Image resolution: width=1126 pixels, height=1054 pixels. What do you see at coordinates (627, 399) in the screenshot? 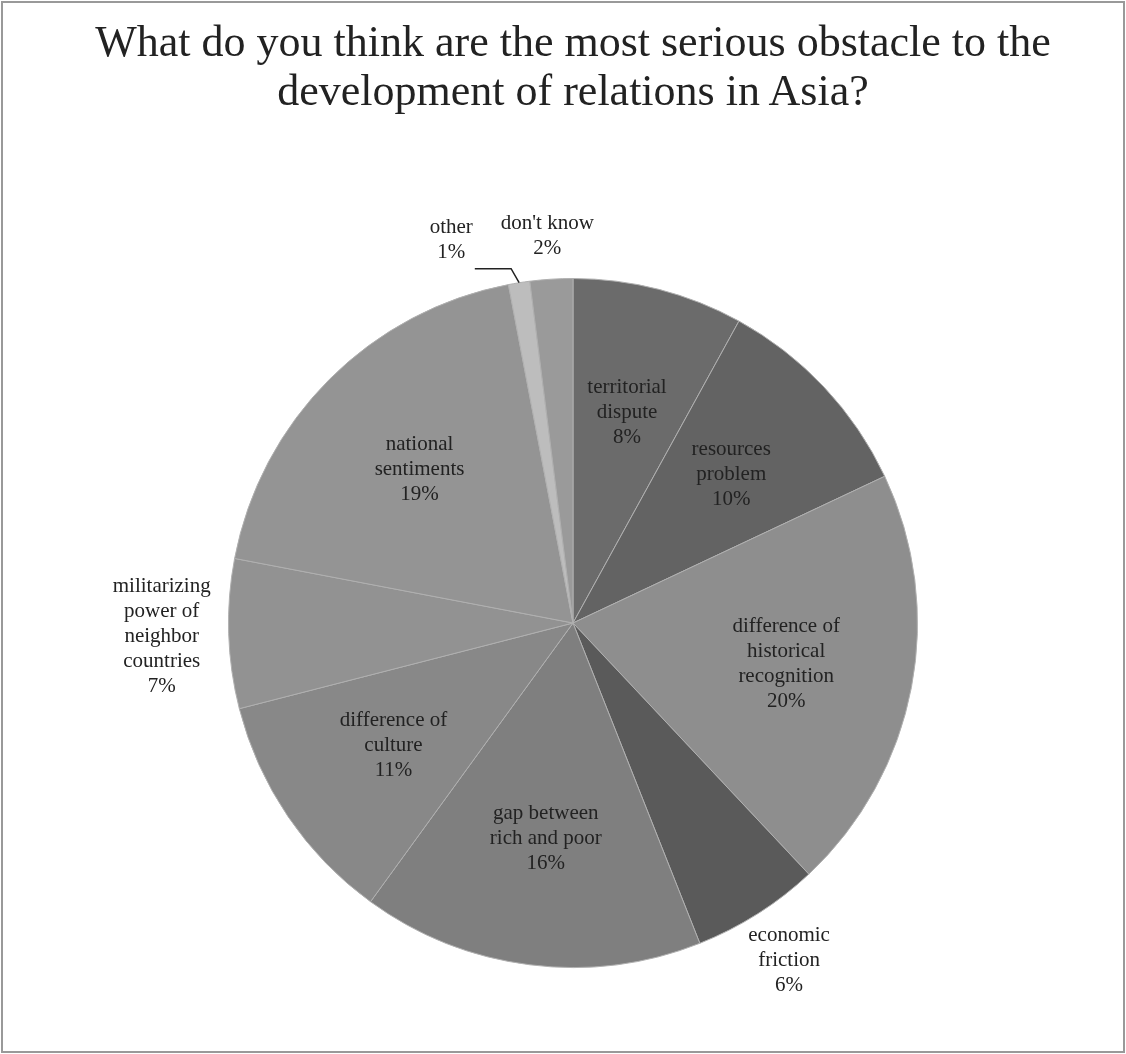
I see `slice-label: territorial dispute` at bounding box center [627, 399].